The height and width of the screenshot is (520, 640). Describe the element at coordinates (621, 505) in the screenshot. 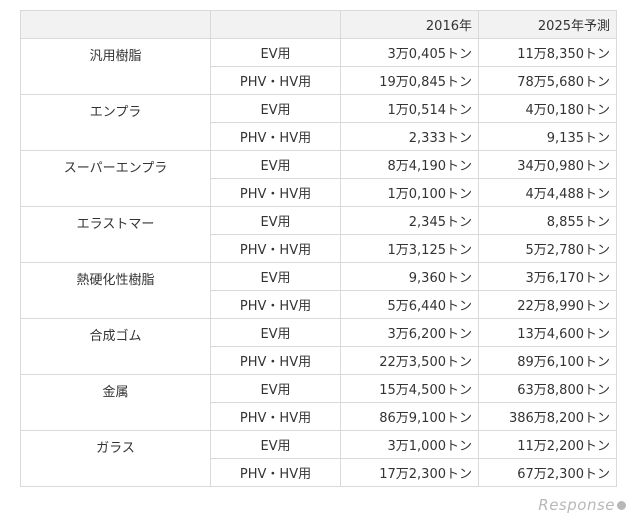

I see `watermark-dot-icon` at that location.